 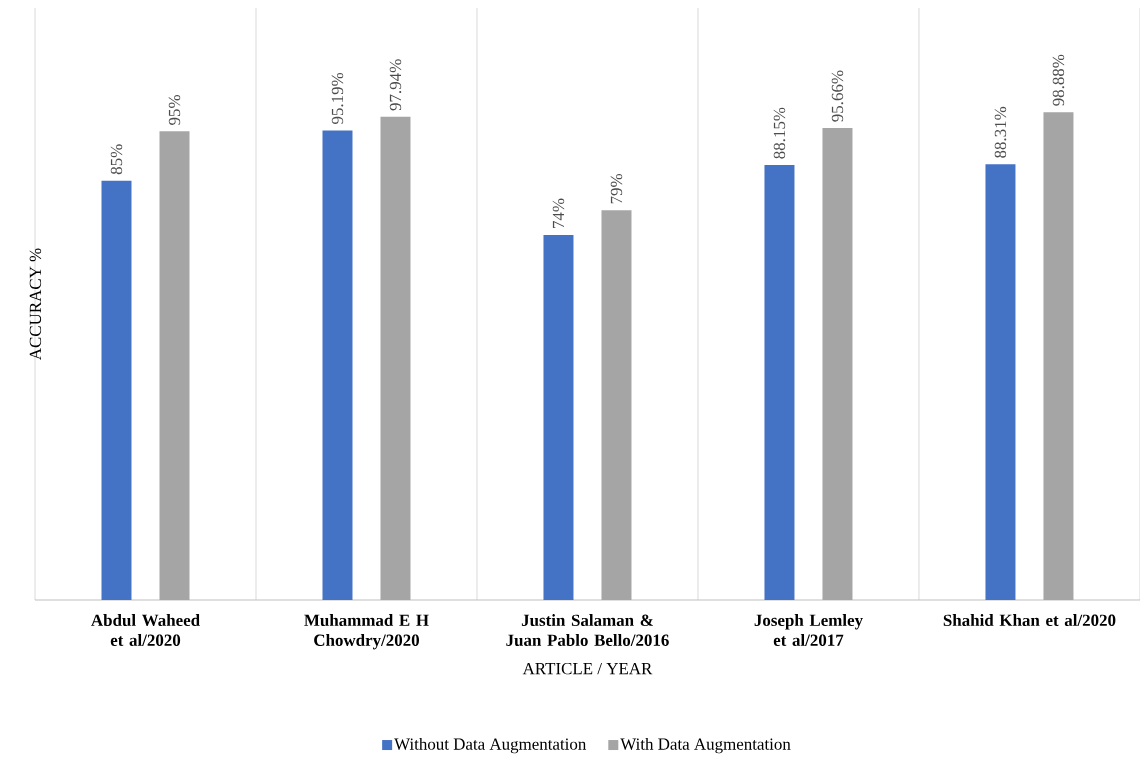 What do you see at coordinates (337, 98) in the screenshot?
I see `data-label: 95.19%` at bounding box center [337, 98].